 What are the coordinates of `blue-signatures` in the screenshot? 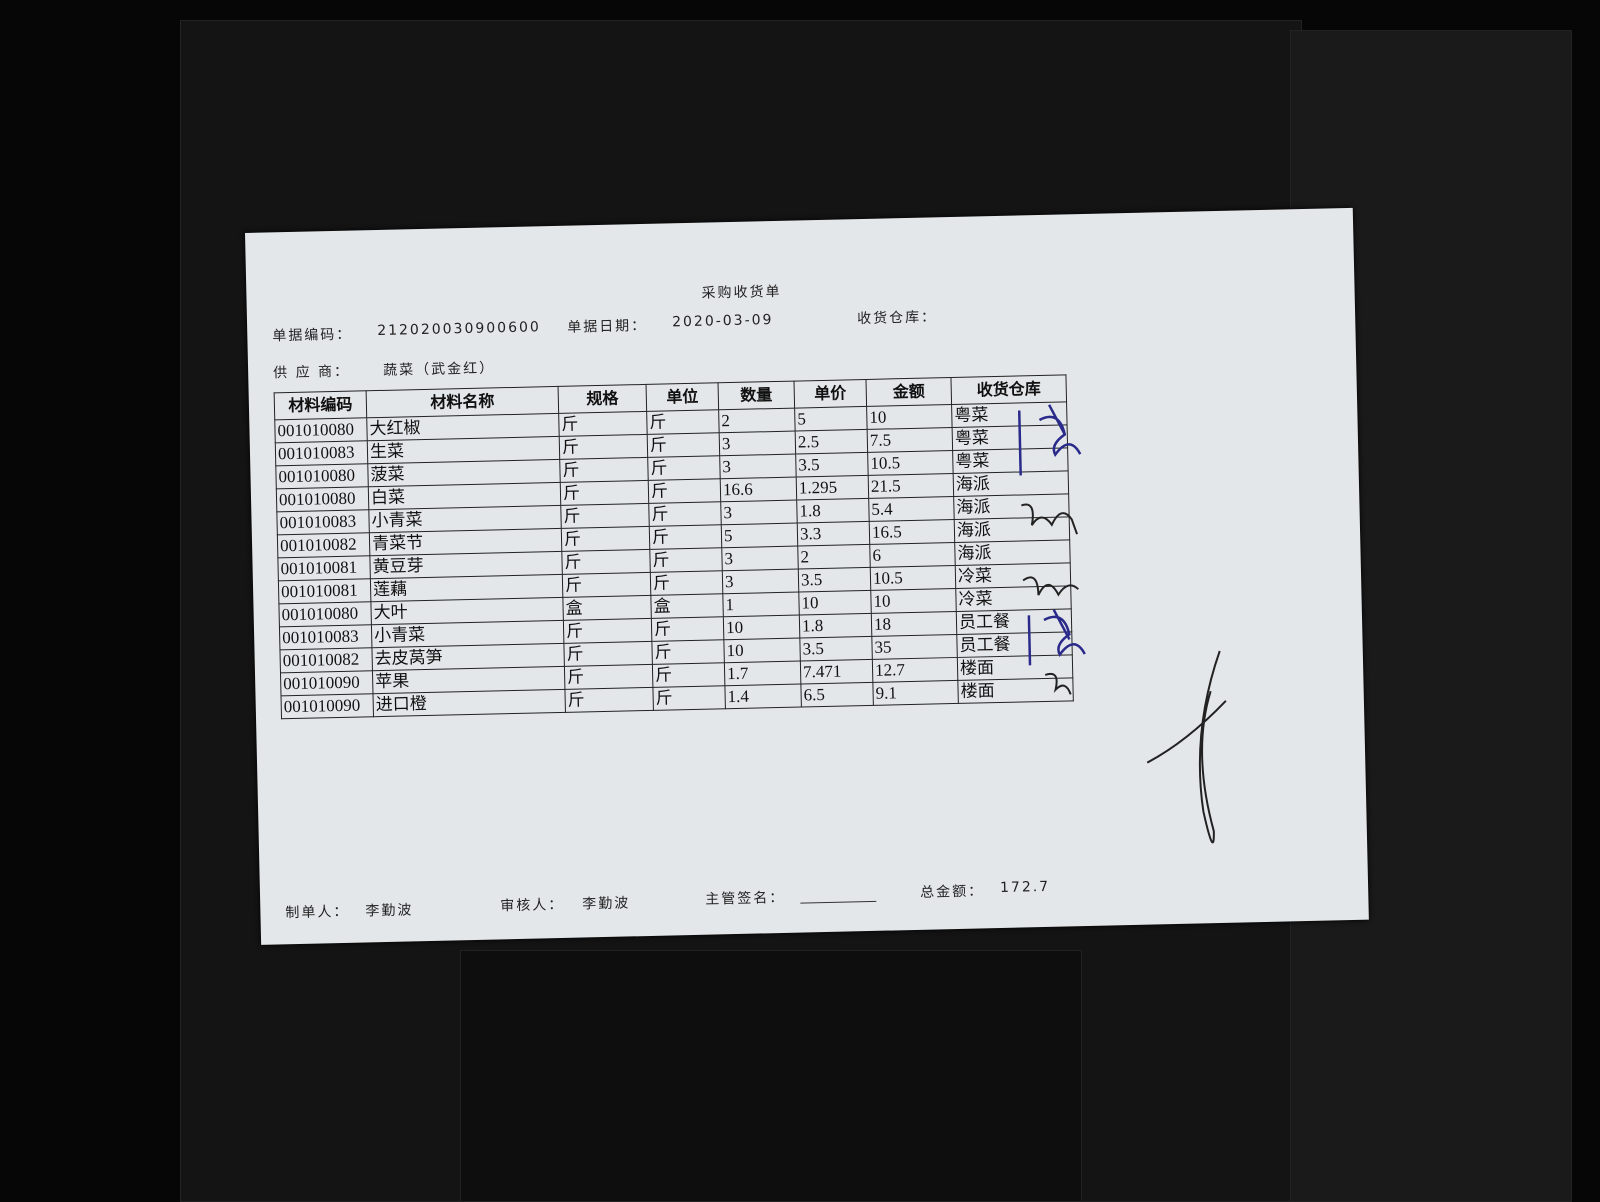 It's located at (1051, 535).